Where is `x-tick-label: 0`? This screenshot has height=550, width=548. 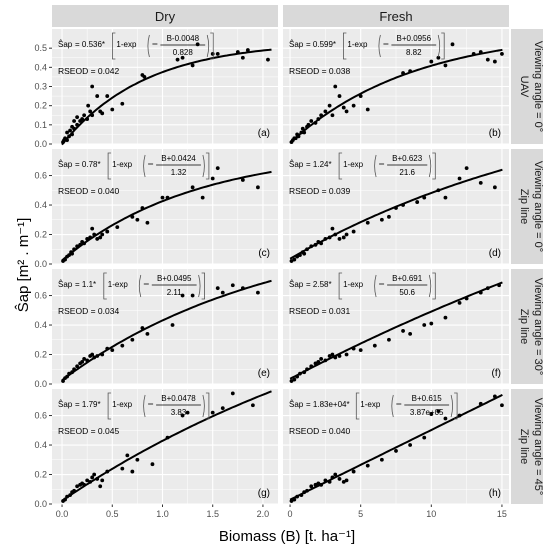 x-tick-label: 0 is located at coordinates (290, 514).